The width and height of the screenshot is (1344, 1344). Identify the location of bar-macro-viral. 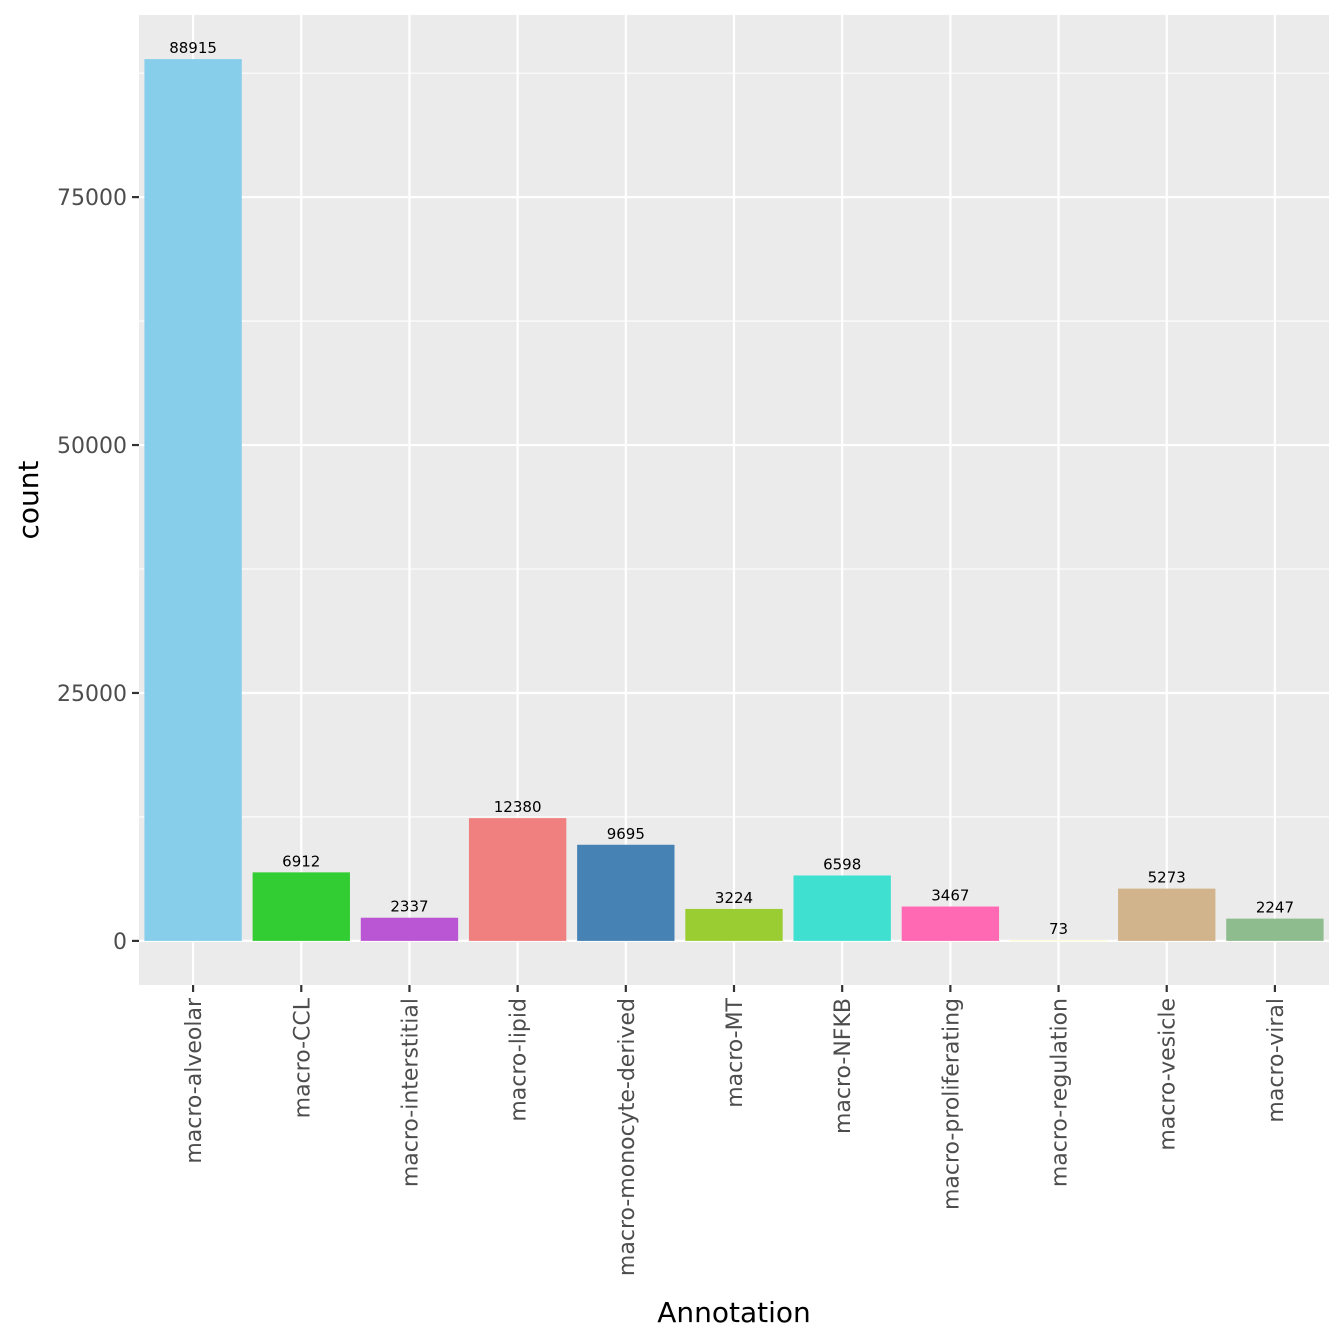
(1275, 929).